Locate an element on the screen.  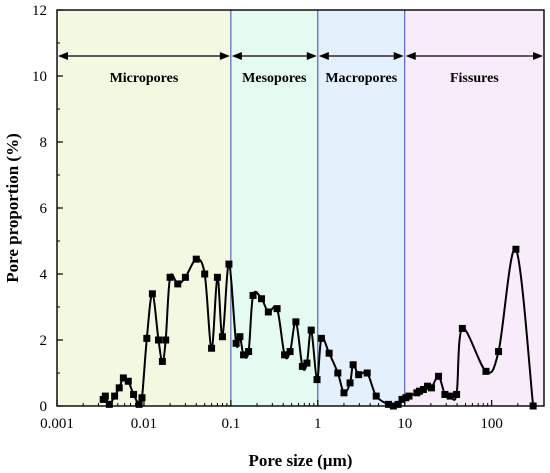
y-tick-label: 2 is located at coordinates (44, 341).